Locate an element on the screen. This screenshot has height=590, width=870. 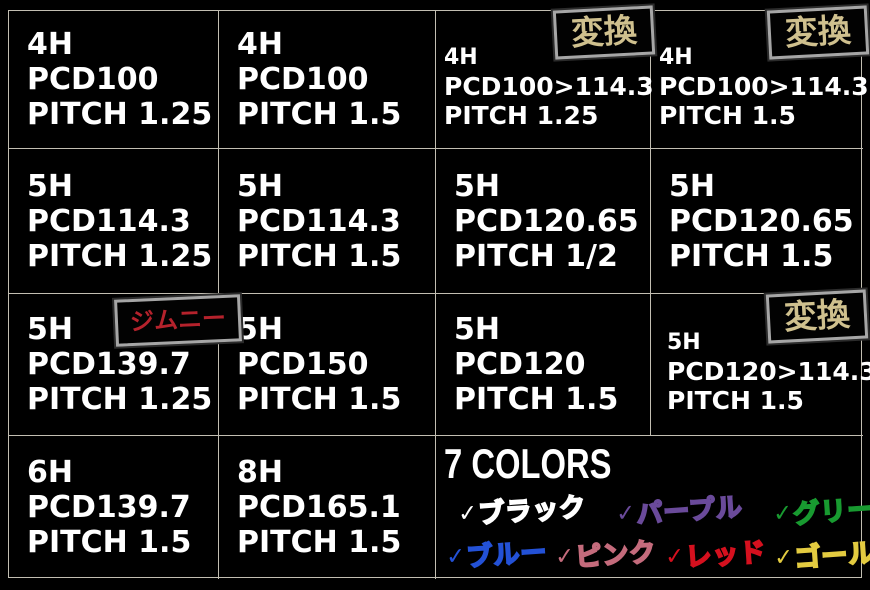
spec-cell-4h-pcd100-125: 4H PCD100 PITCH 1.25 is located at coordinates (114, 80).